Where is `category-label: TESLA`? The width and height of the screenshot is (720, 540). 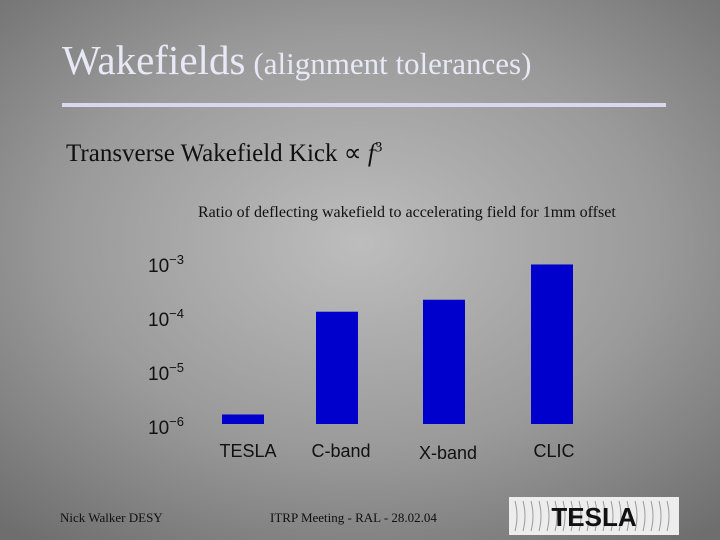
category-label: TESLA is located at coordinates (247, 451).